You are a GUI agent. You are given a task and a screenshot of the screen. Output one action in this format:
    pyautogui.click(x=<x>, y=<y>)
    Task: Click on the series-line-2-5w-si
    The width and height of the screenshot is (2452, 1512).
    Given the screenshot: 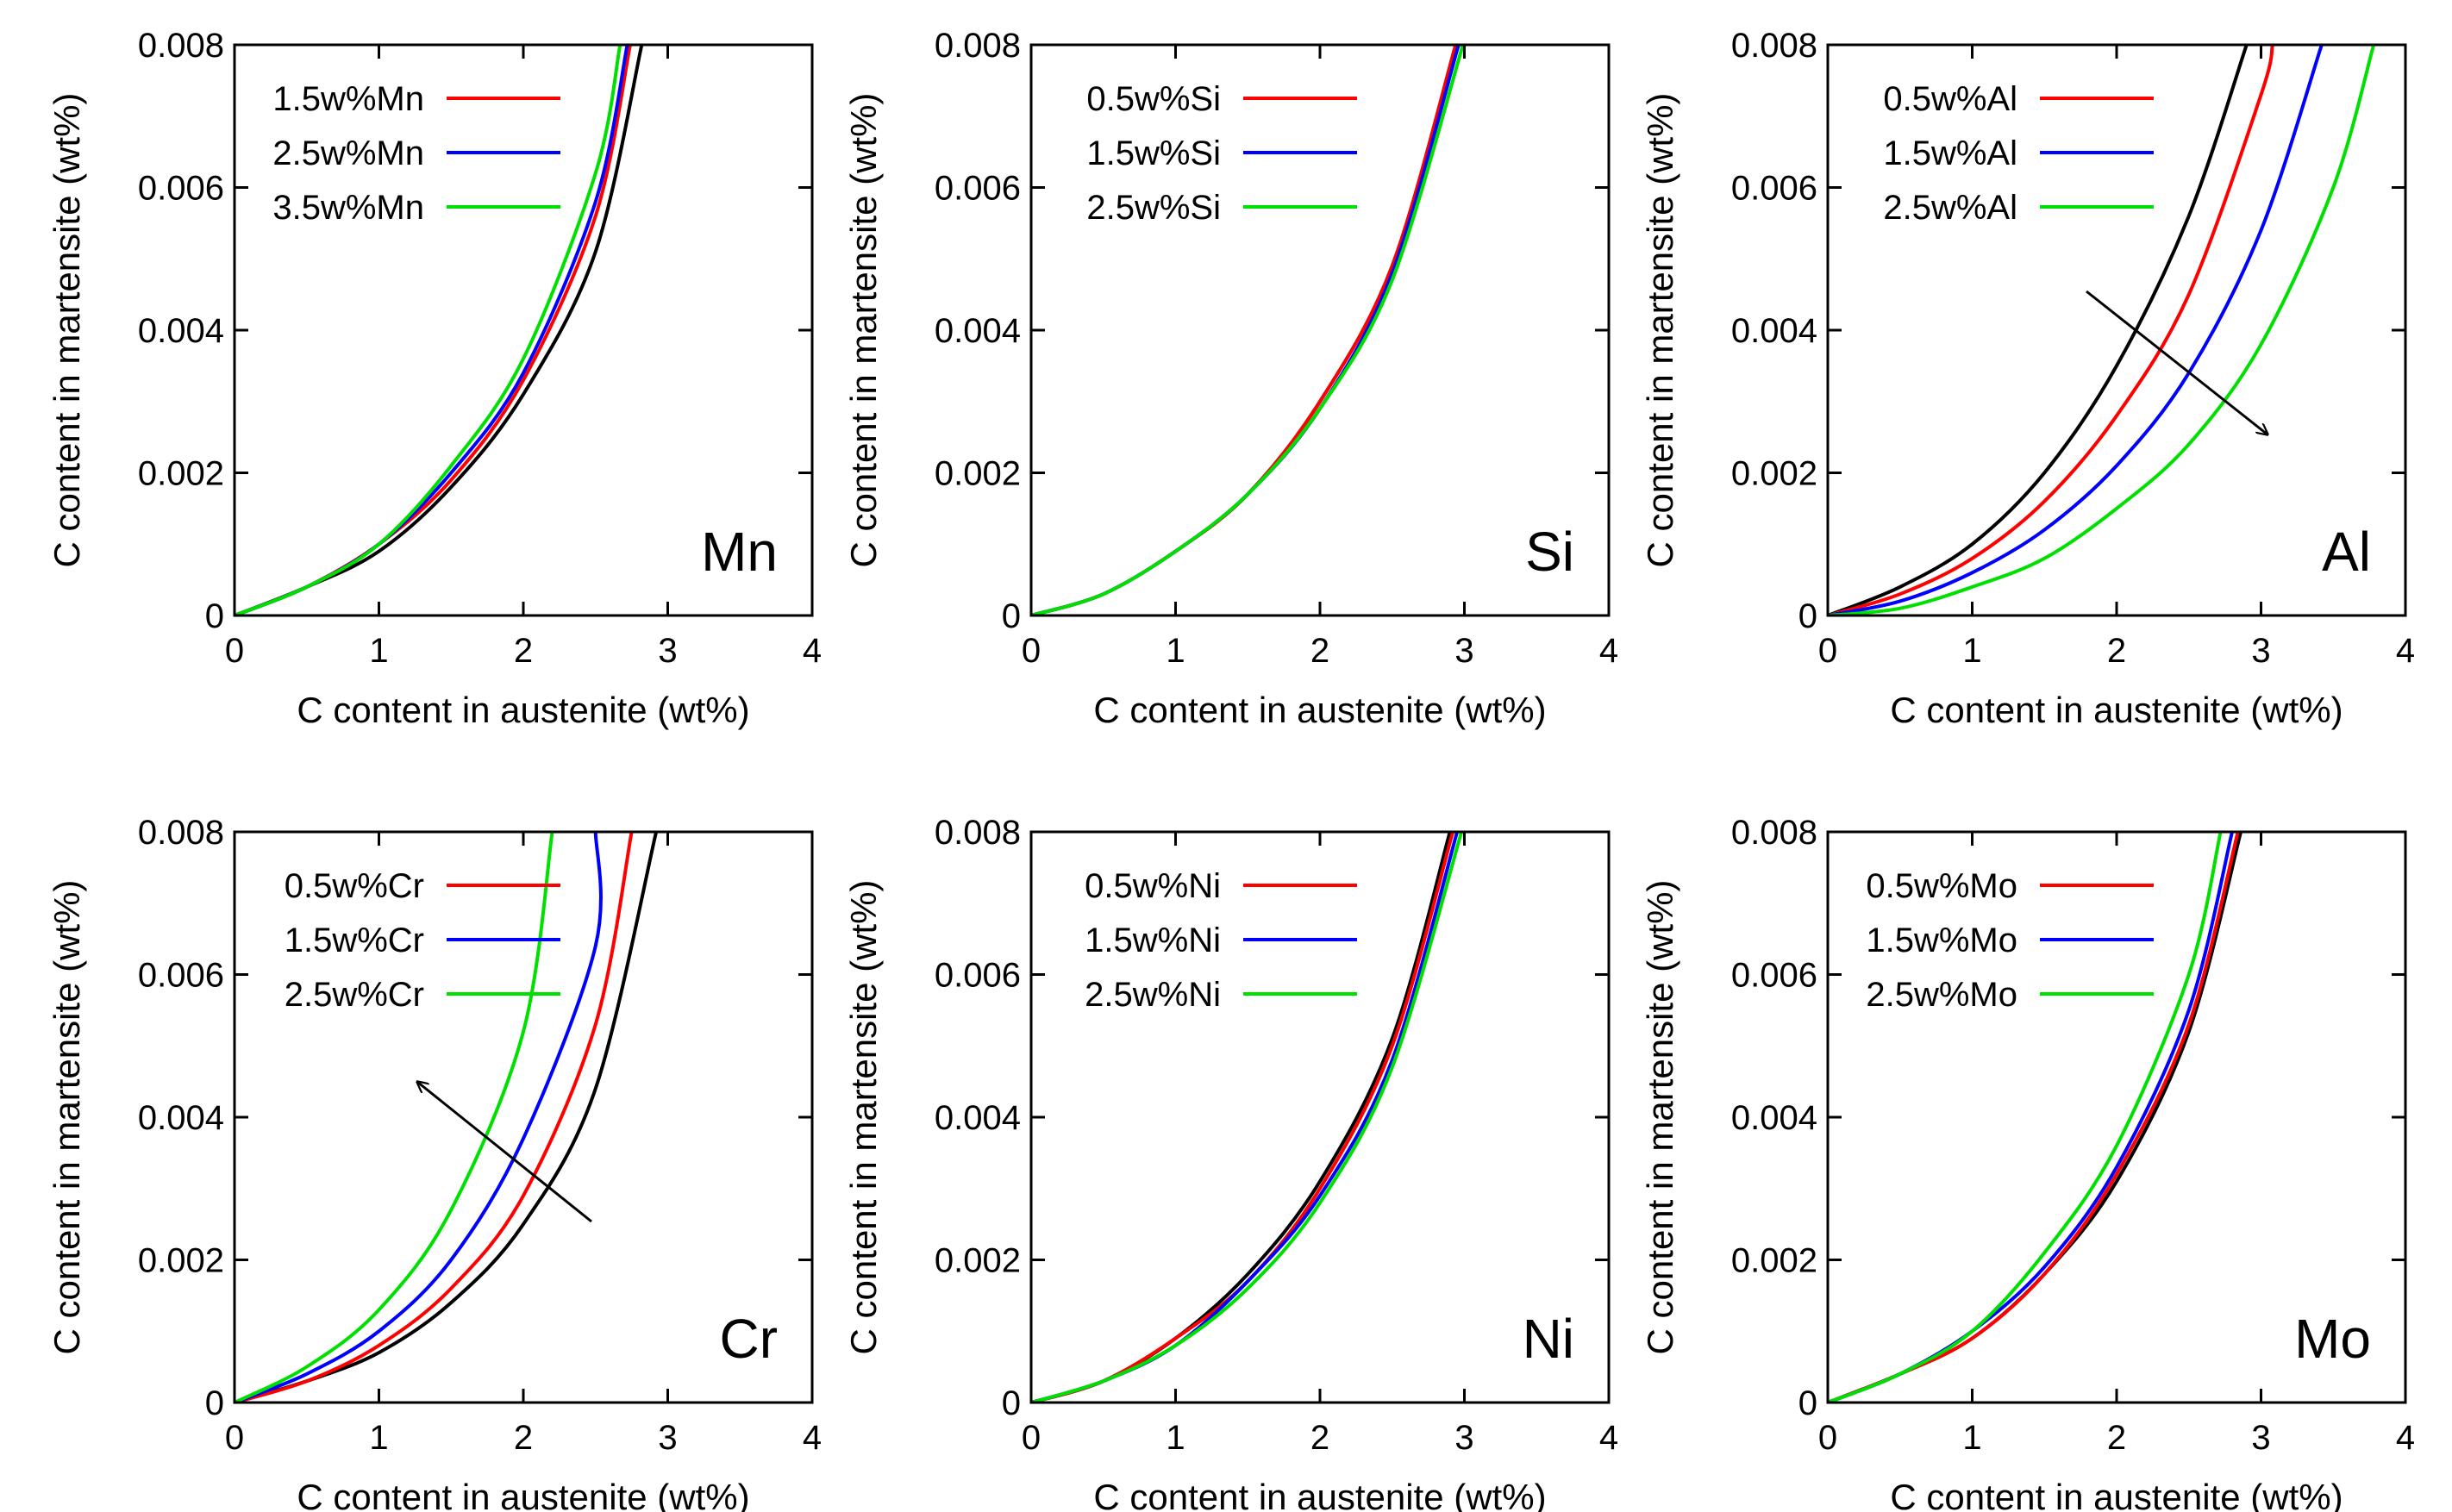 What is the action you would take?
    pyautogui.click(x=1248, y=330)
    